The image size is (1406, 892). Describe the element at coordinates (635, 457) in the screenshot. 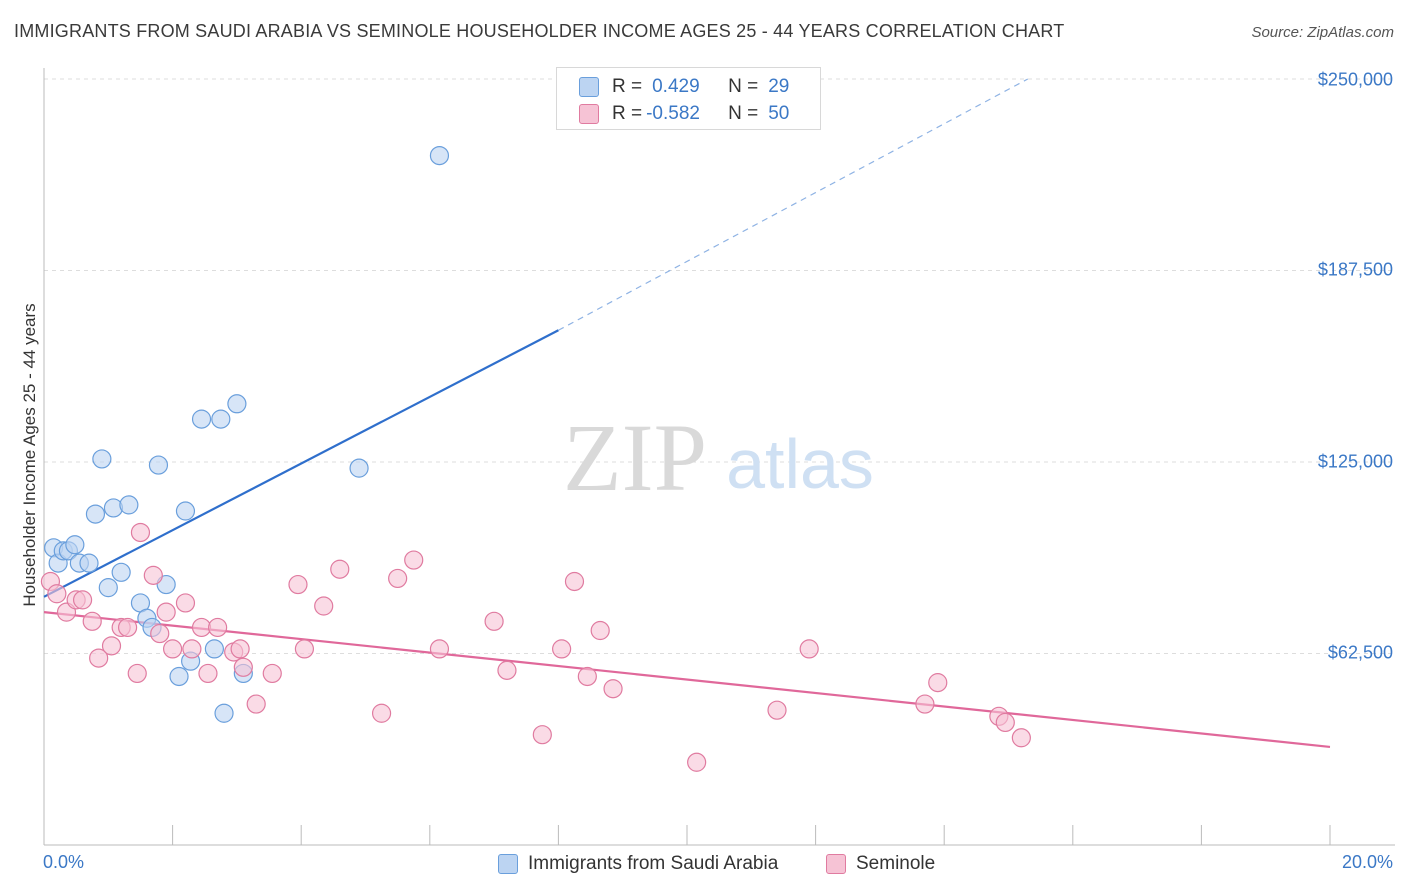

I see `watermark-zip: ZIP` at that location.